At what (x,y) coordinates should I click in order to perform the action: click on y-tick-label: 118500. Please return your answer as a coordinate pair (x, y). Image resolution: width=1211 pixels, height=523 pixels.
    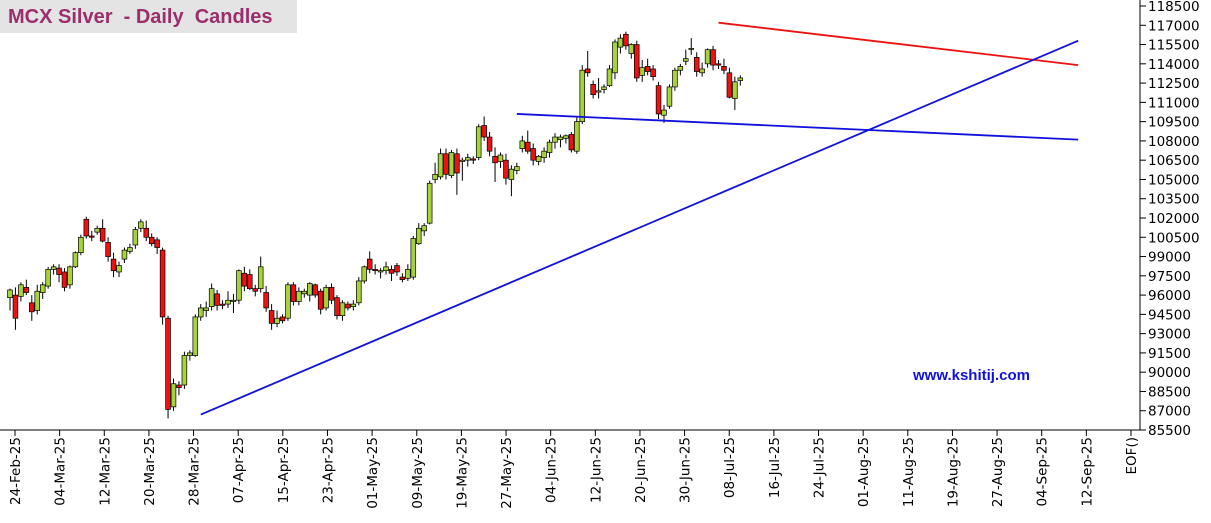
    Looking at the image, I should click on (1174, 7).